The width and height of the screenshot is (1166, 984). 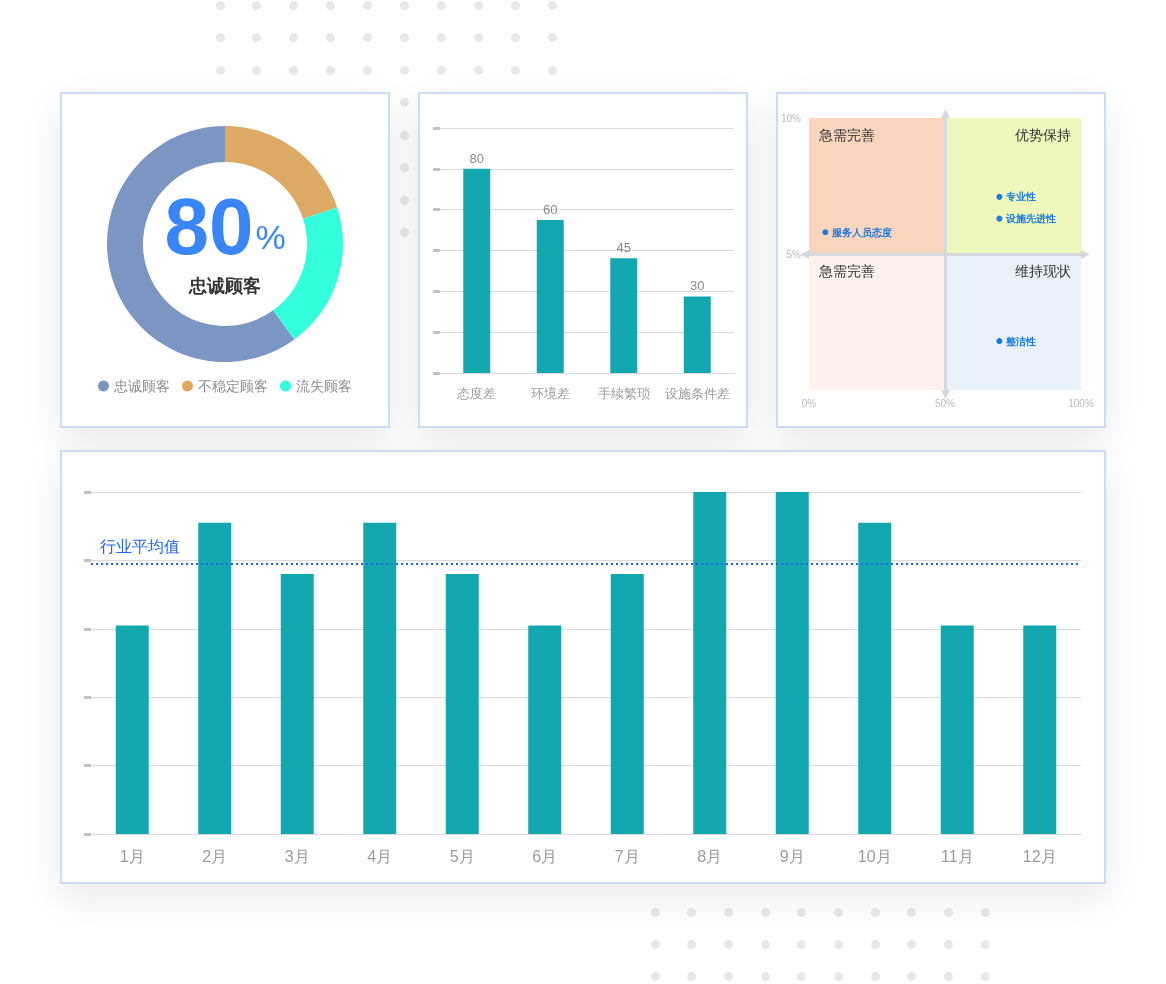 What do you see at coordinates (224, 286) in the screenshot?
I see `text: 忠诚顾客` at bounding box center [224, 286].